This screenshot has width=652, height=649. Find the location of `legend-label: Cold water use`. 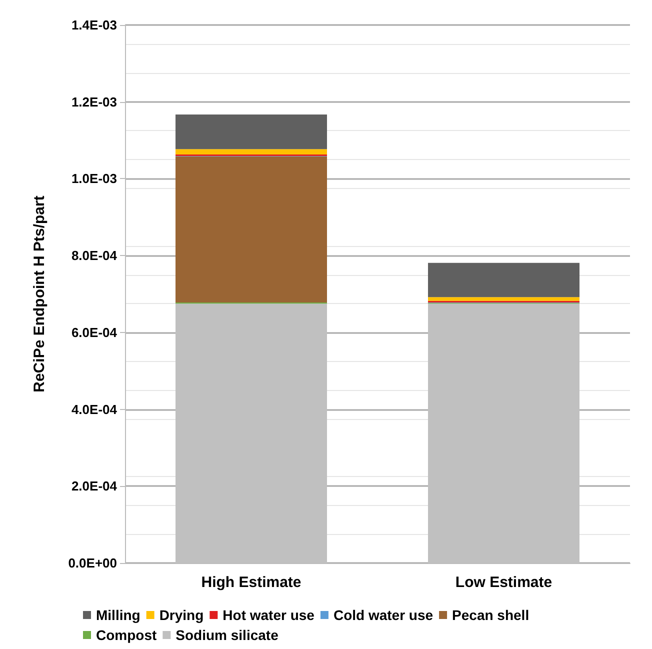

legend-label: Cold water use is located at coordinates (383, 615).